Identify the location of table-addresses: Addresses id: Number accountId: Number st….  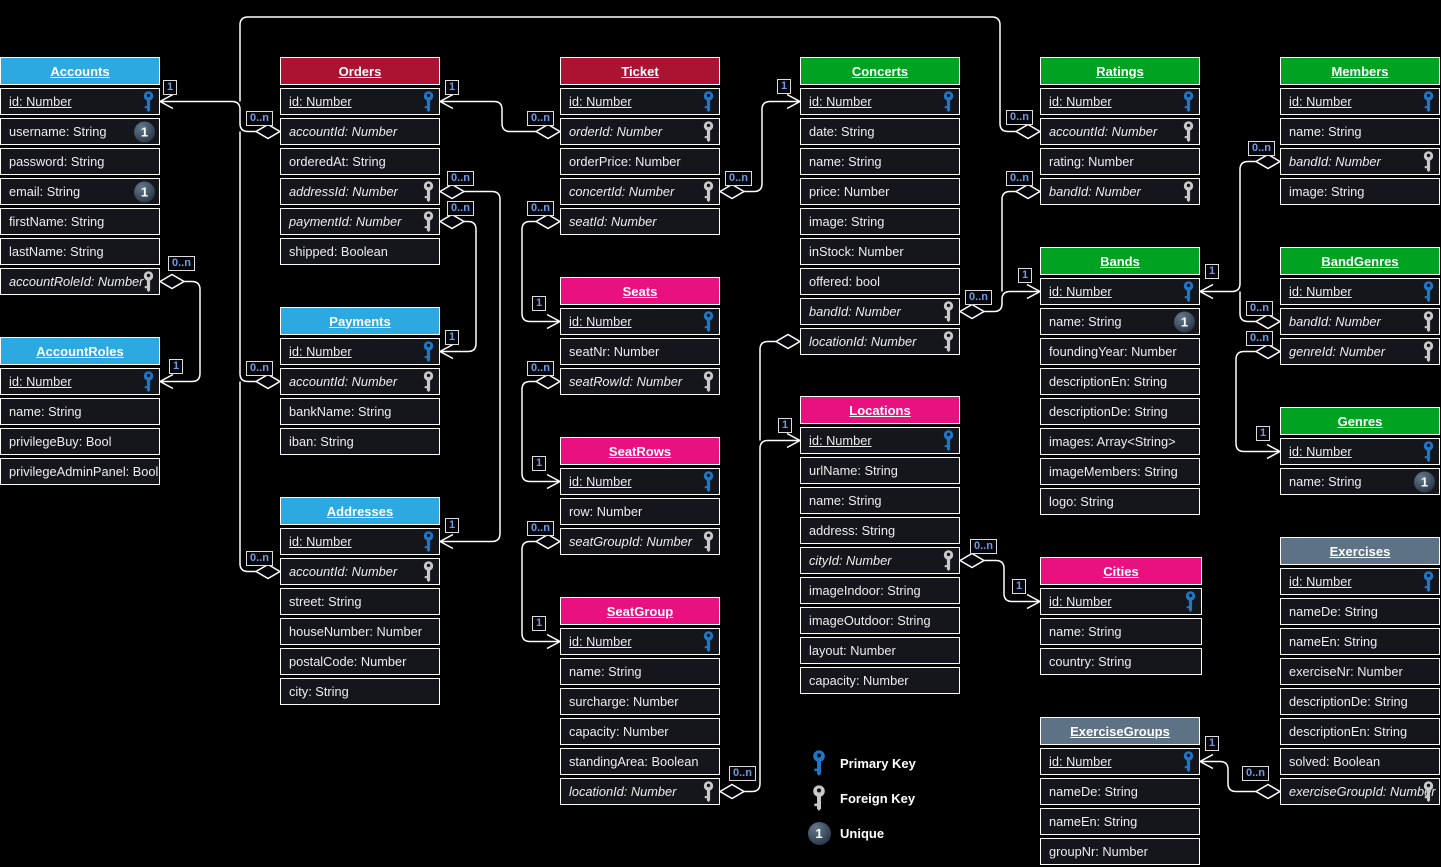
(360, 602).